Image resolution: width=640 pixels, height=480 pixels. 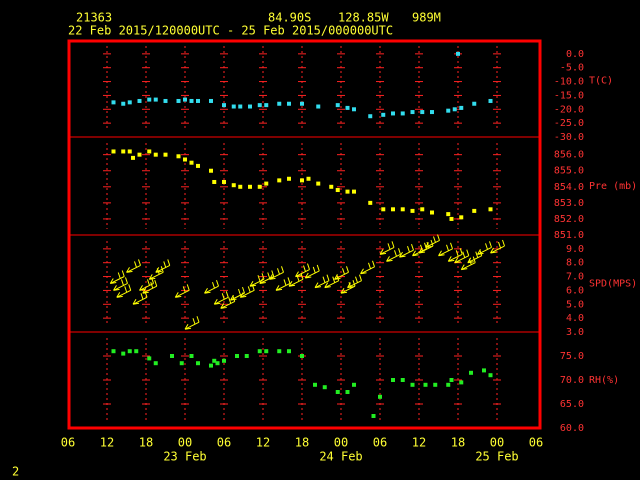 What do you see at coordinates (575, 263) in the screenshot?
I see `y-tick-label: 8.0` at bounding box center [575, 263].